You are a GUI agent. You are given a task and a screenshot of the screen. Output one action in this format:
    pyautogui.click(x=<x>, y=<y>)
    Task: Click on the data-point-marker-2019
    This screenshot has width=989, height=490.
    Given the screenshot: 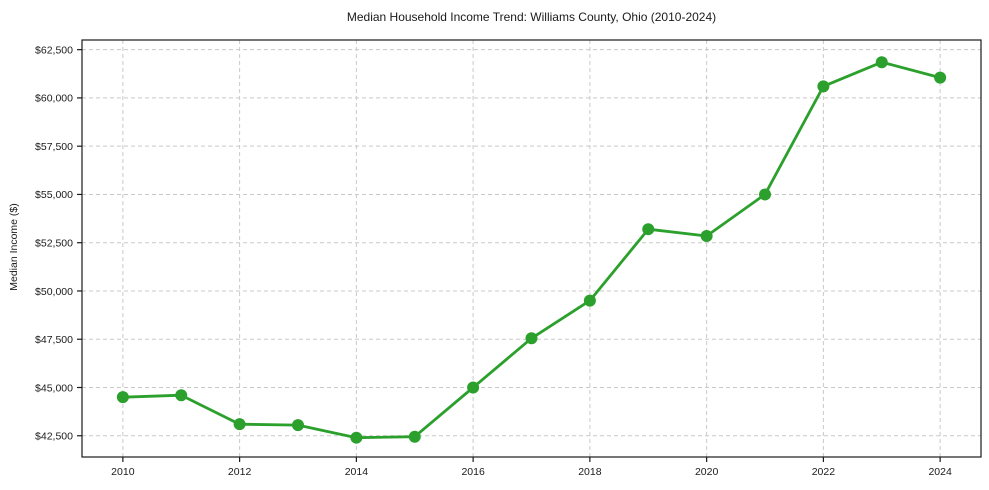 What is the action you would take?
    pyautogui.click(x=648, y=229)
    